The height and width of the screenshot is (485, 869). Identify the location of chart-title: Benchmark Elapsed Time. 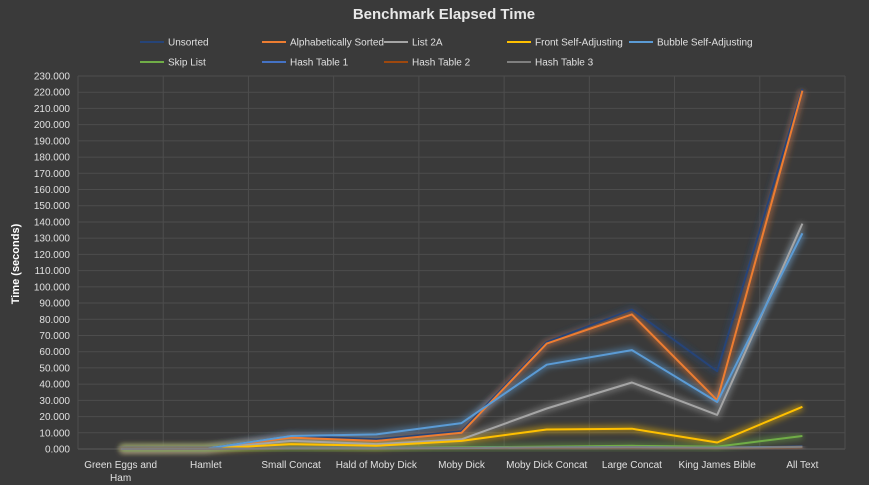
(444, 14).